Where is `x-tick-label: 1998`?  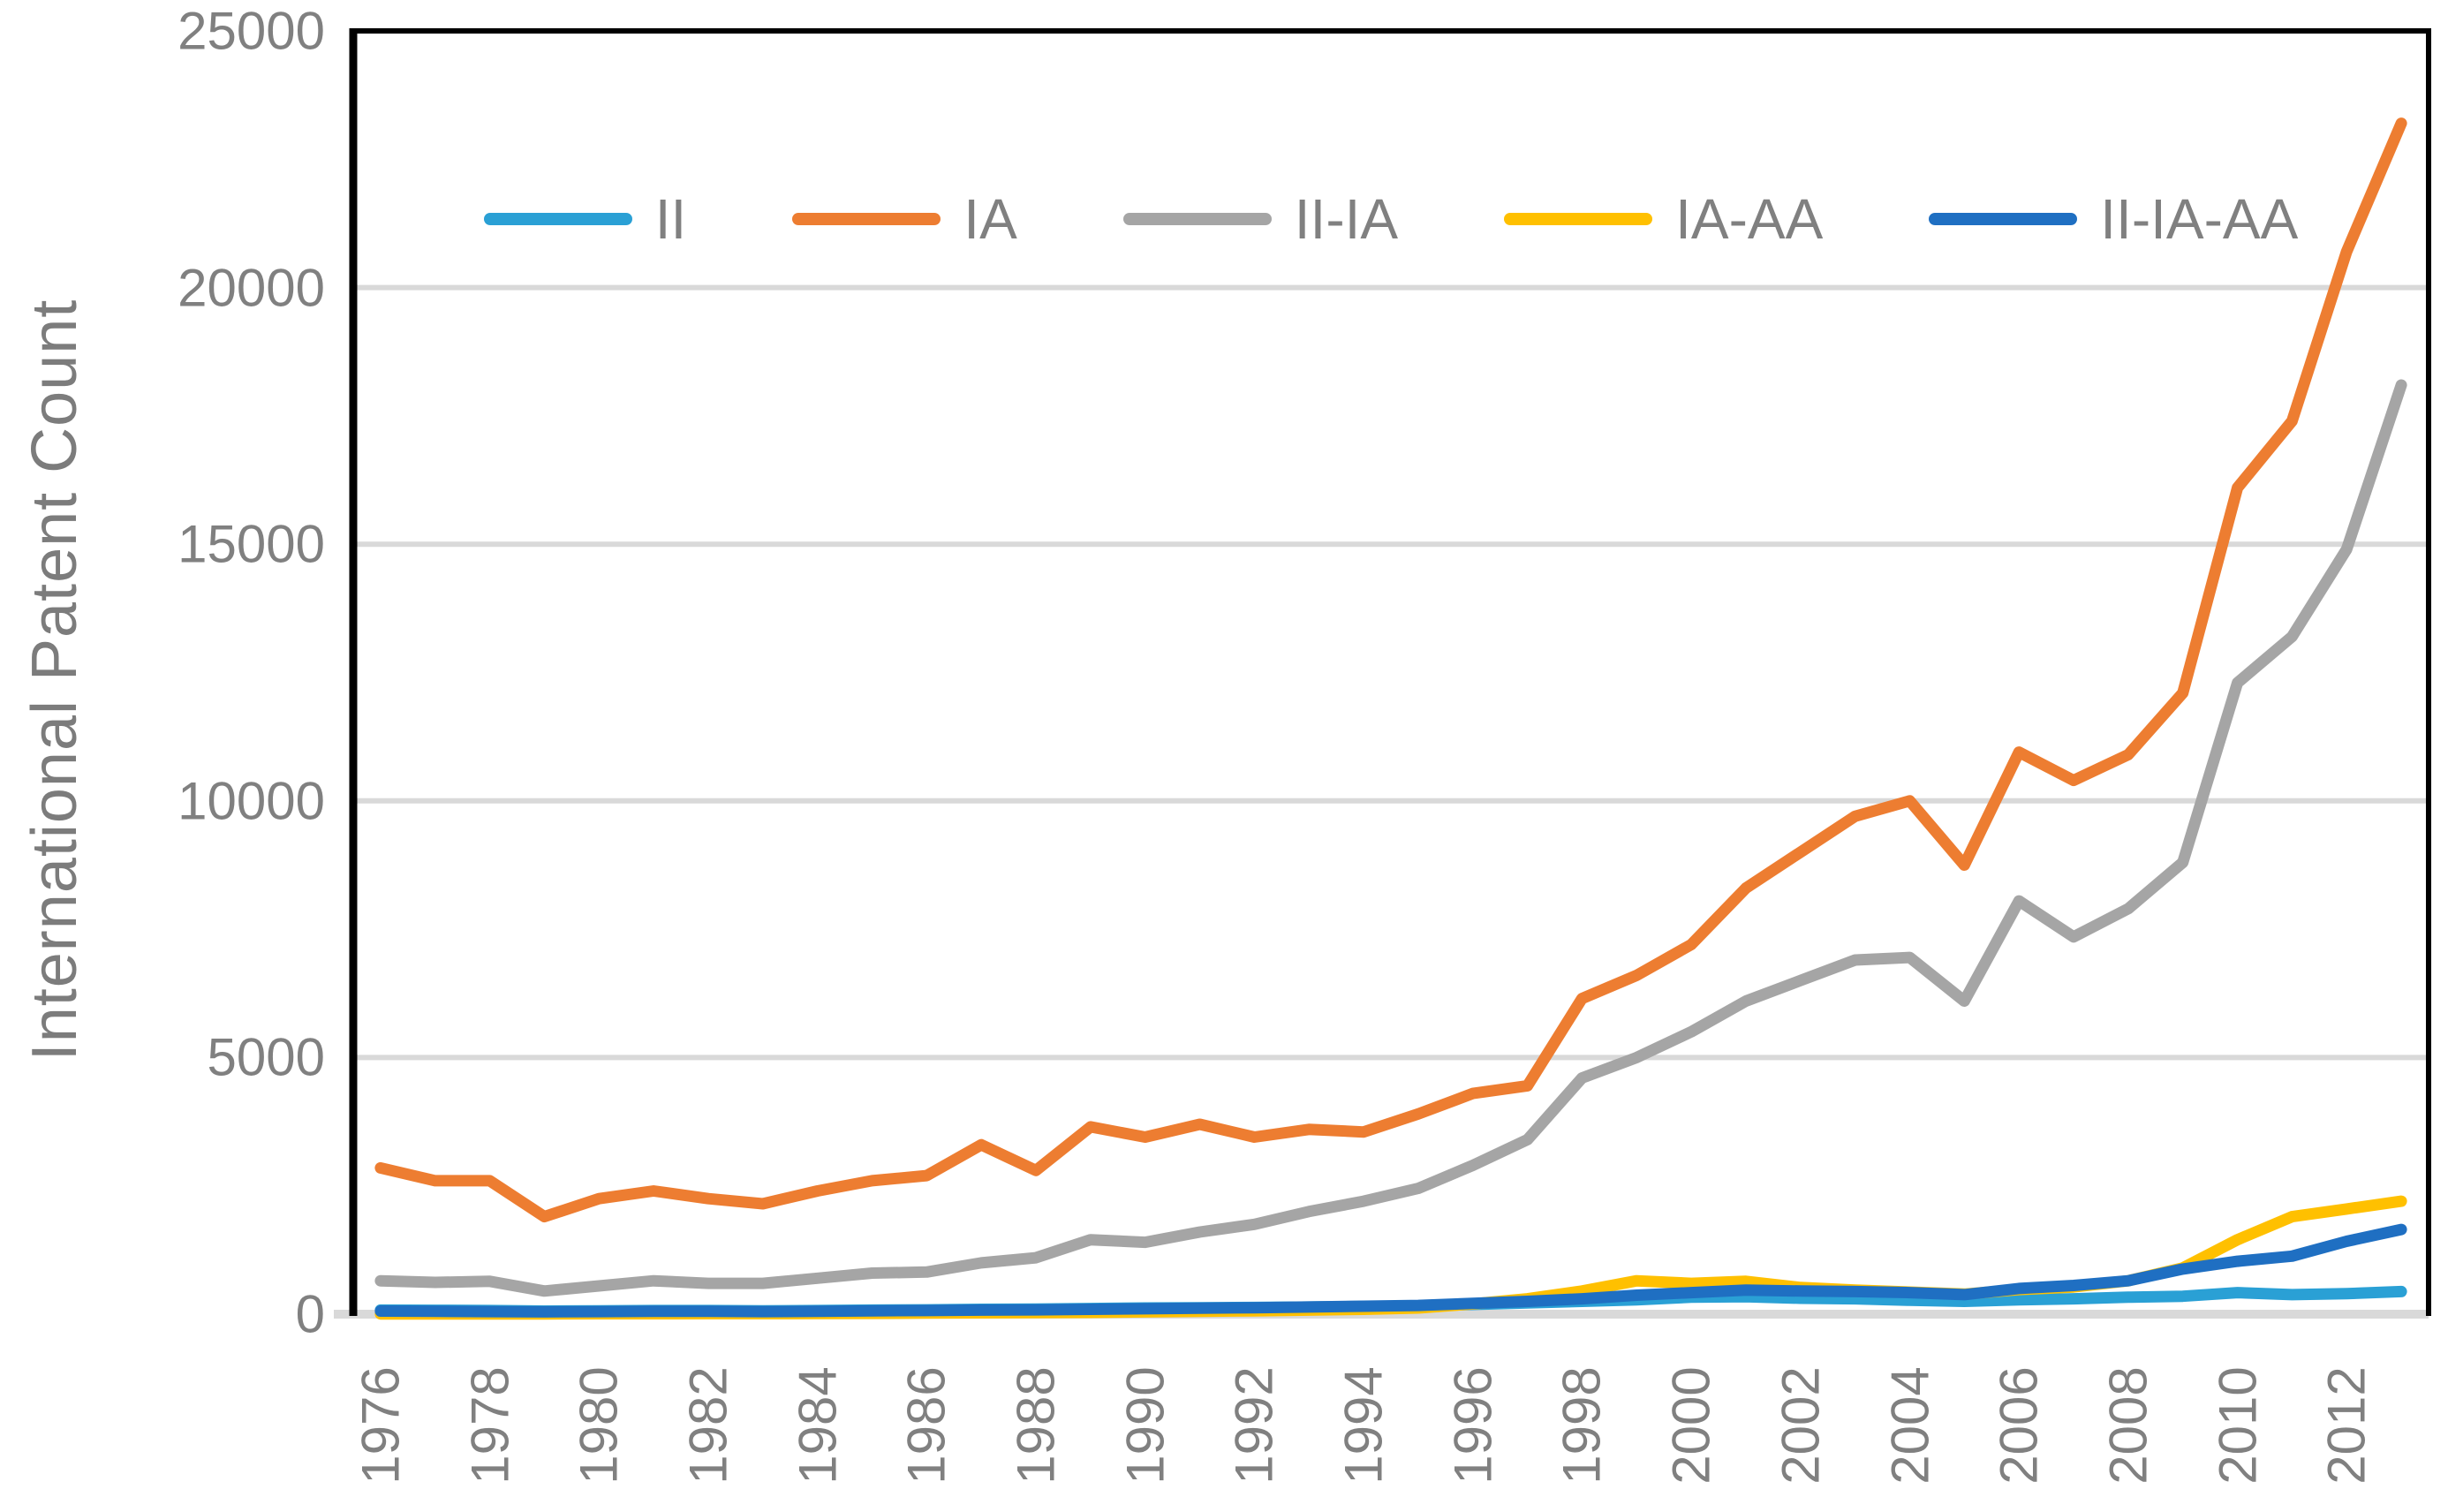
x-tick-label: 1998 is located at coordinates (1582, 1426).